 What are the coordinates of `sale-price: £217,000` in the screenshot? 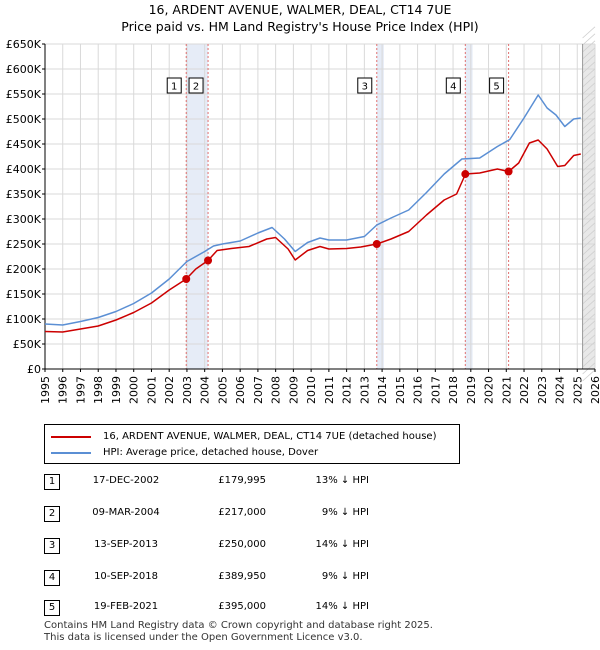 It's located at (242, 512).